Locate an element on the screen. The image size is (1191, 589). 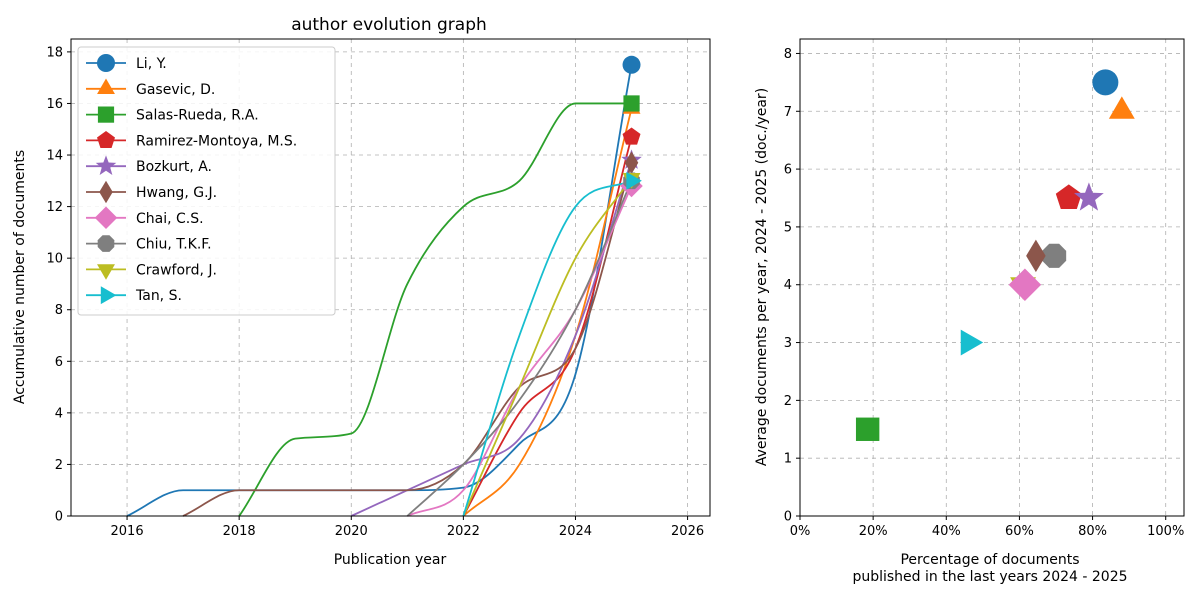
y-tick-label: 16 is located at coordinates (54, 104).